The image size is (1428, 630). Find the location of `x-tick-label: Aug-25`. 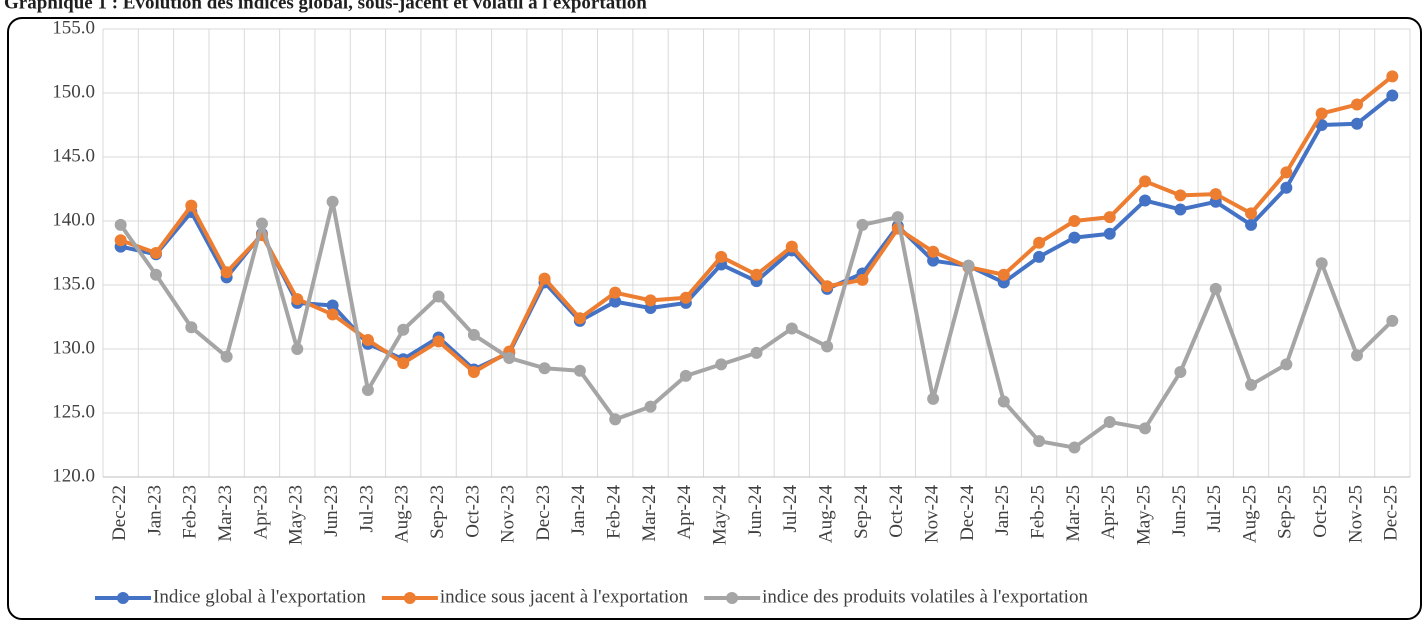

x-tick-label: Aug-25 is located at coordinates (1249, 514).